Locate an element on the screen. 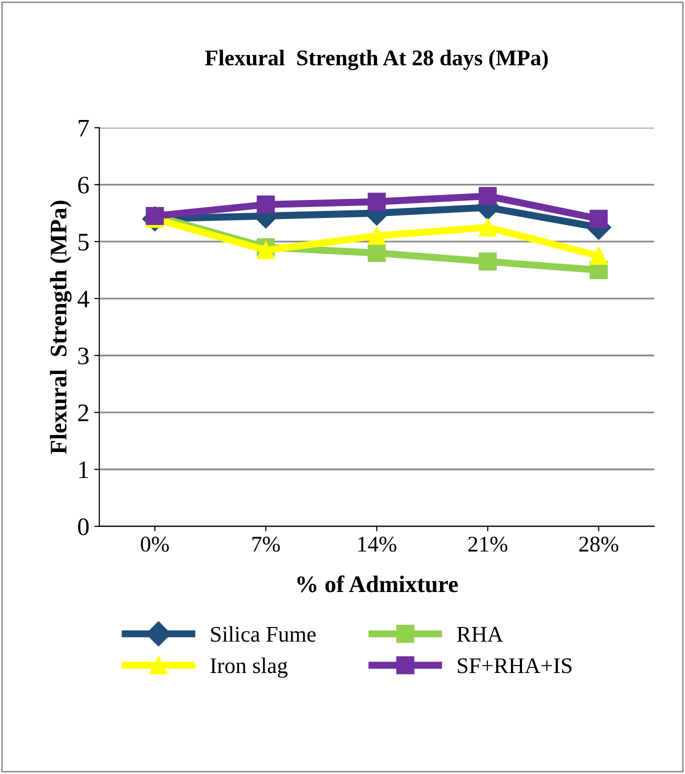  y-tick-label: 3 is located at coordinates (83, 356).